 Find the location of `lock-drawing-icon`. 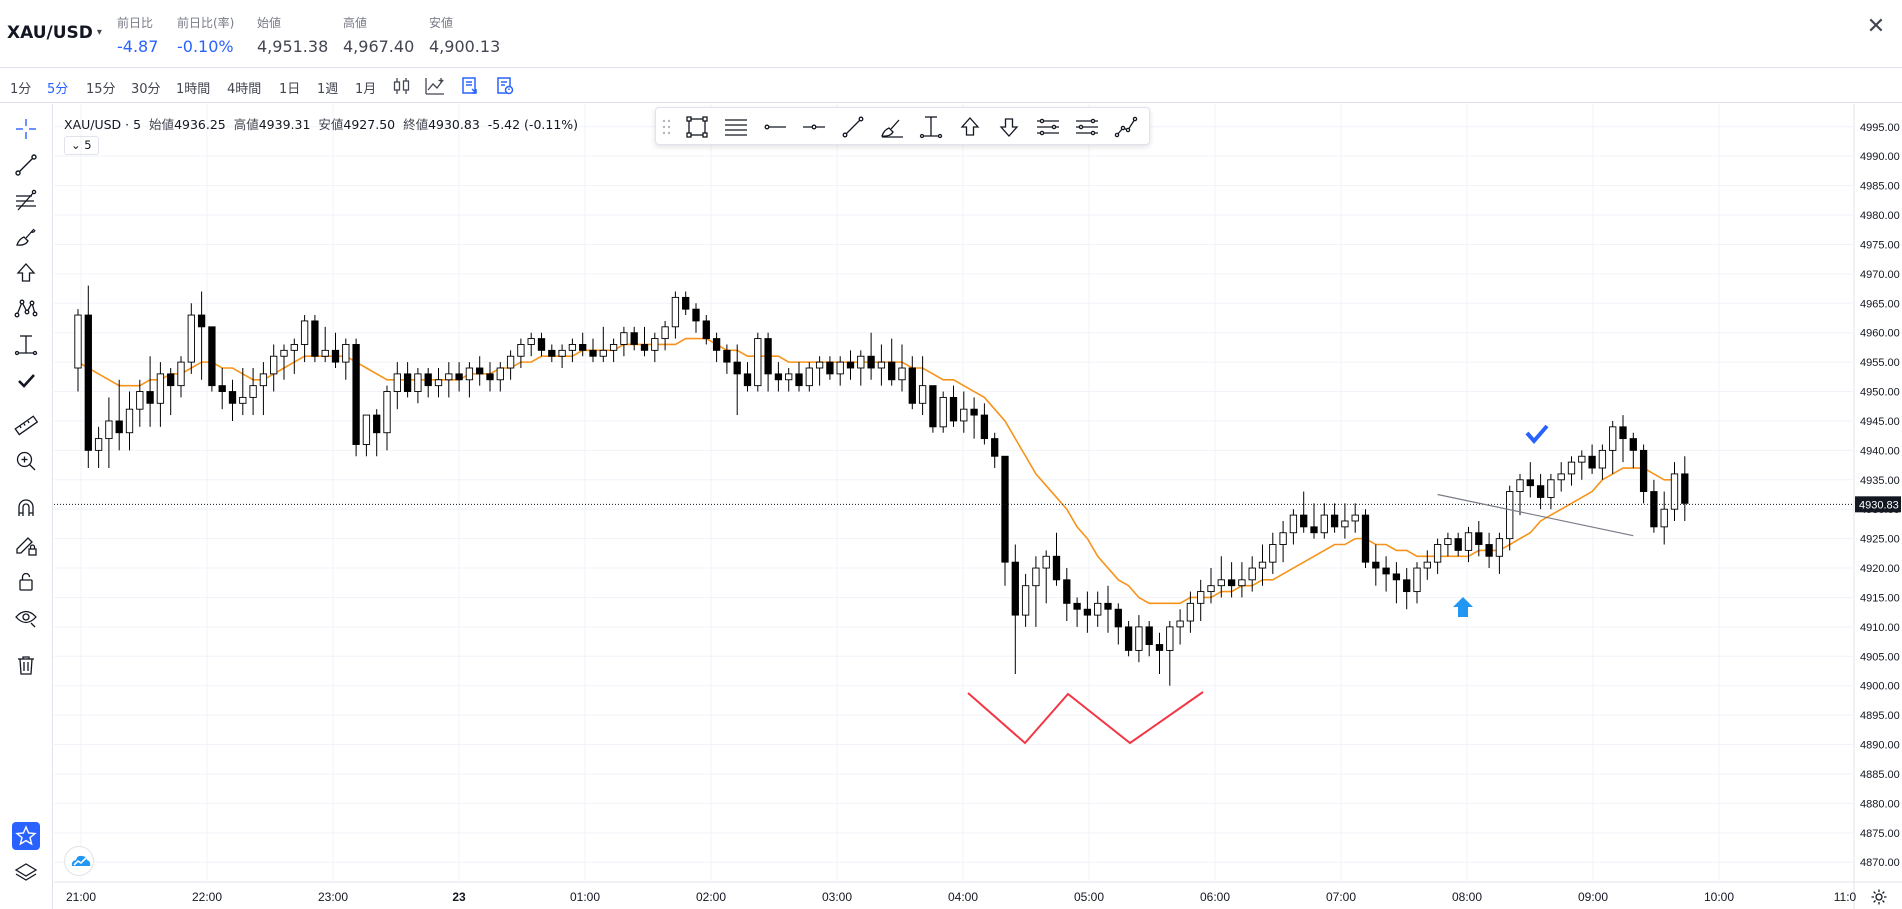

lock-drawing-icon is located at coordinates (26, 545).